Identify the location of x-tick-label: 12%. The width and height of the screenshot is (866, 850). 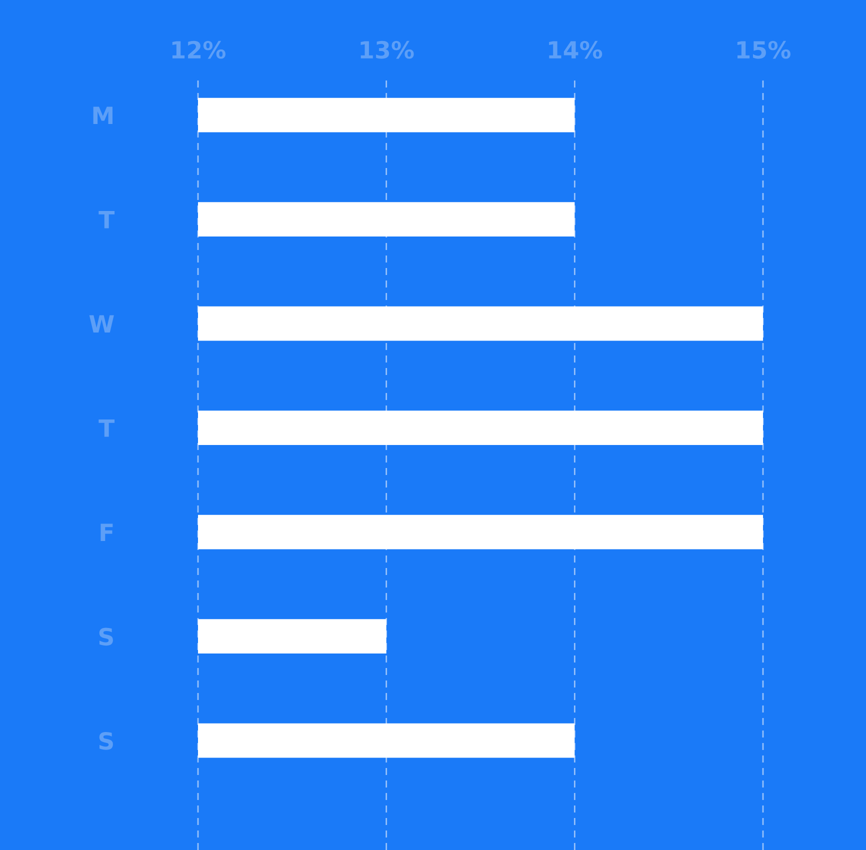
(199, 49).